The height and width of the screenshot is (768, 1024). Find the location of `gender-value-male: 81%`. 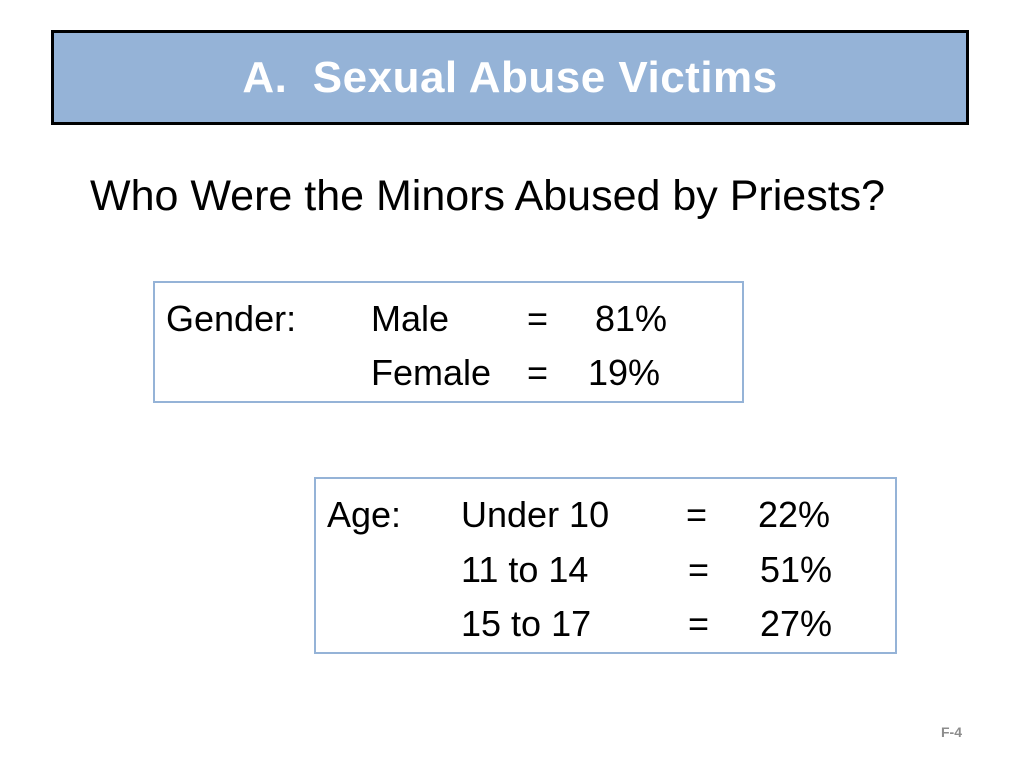

gender-value-male: 81% is located at coordinates (631, 318).